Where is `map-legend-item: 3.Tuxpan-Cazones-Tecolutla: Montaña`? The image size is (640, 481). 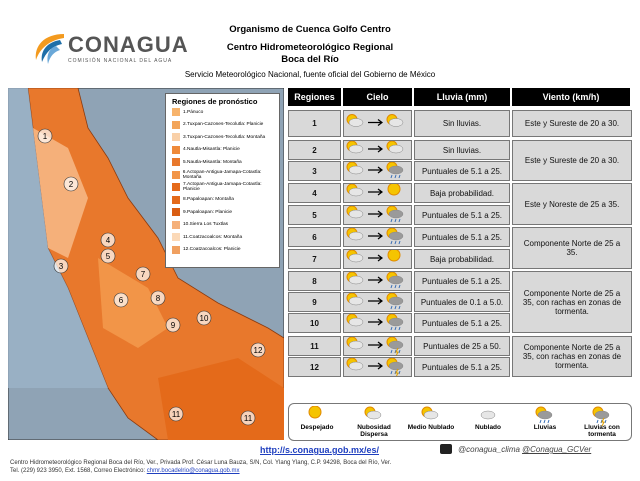
map-legend-item: 3.Tuxpan-Cazones-Tecolutla: Montaña is located at coordinates (222, 137).